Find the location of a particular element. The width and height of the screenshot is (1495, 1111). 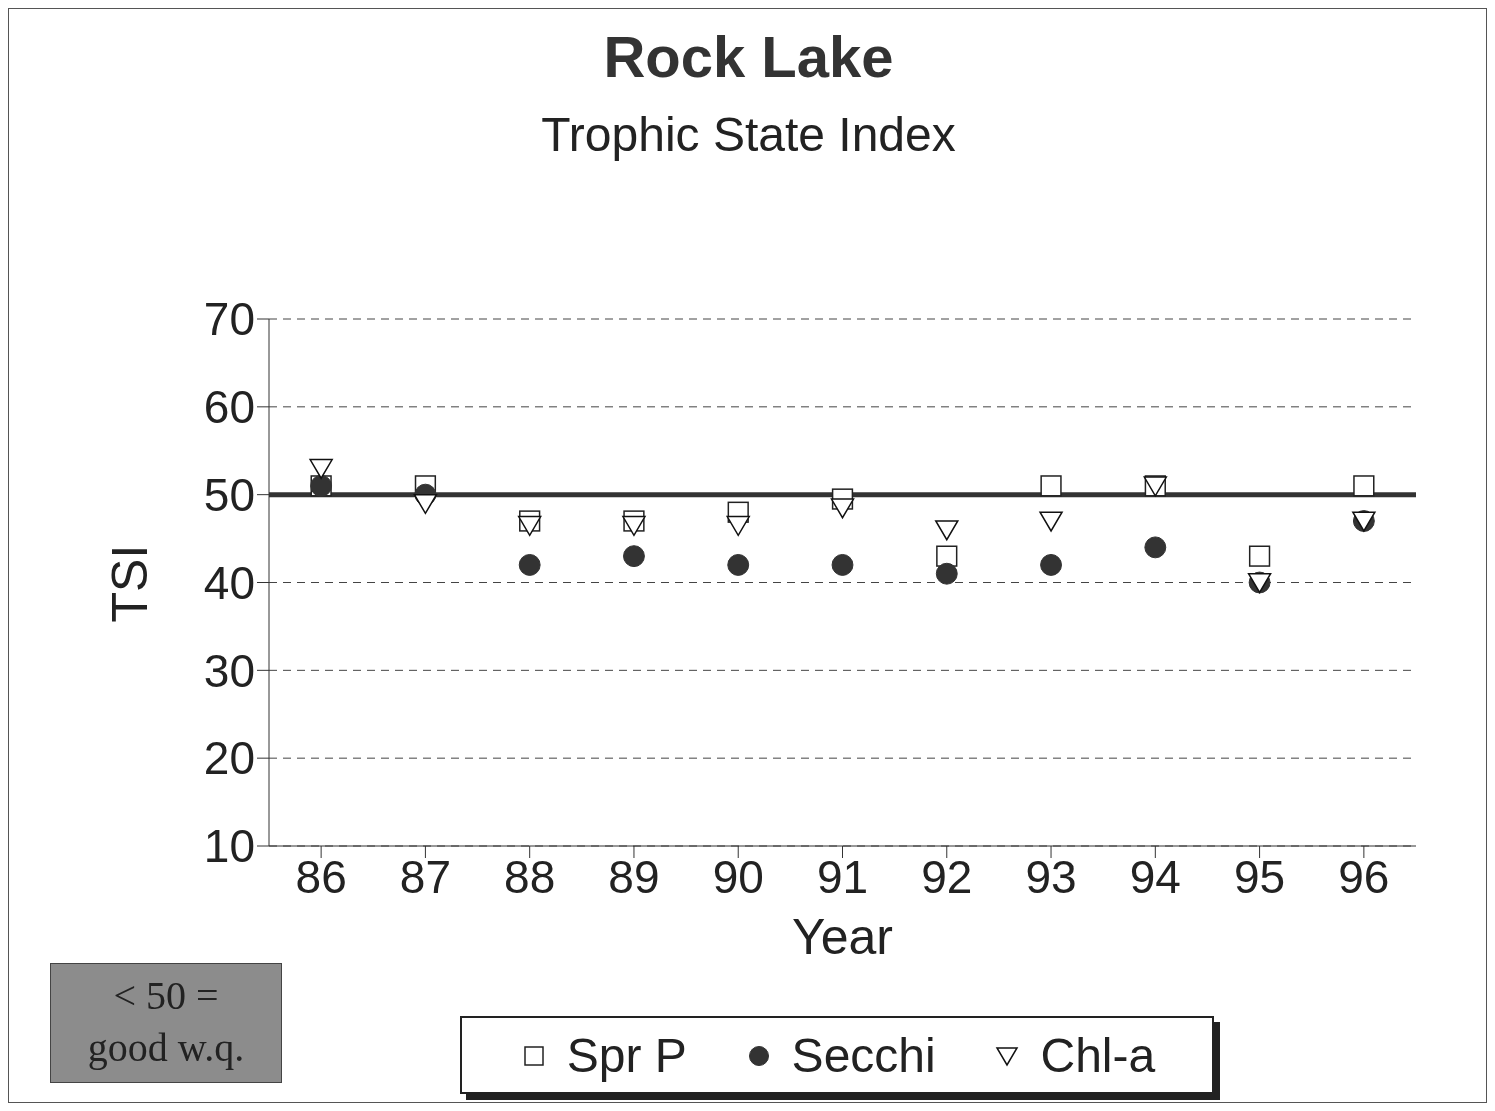

chart-subtitle: Trophic State Index is located at coordinates (748, 134).